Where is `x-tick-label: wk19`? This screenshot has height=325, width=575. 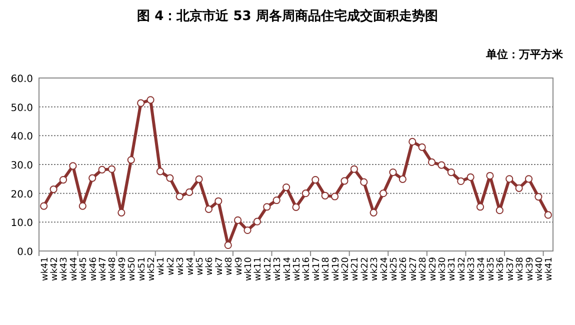
x-tick-label: wk19 is located at coordinates (336, 269).